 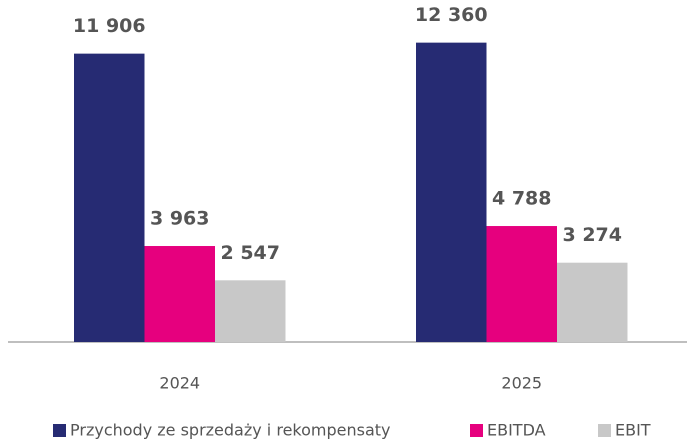 I want to click on value-label: 3 963, so click(x=180, y=219).